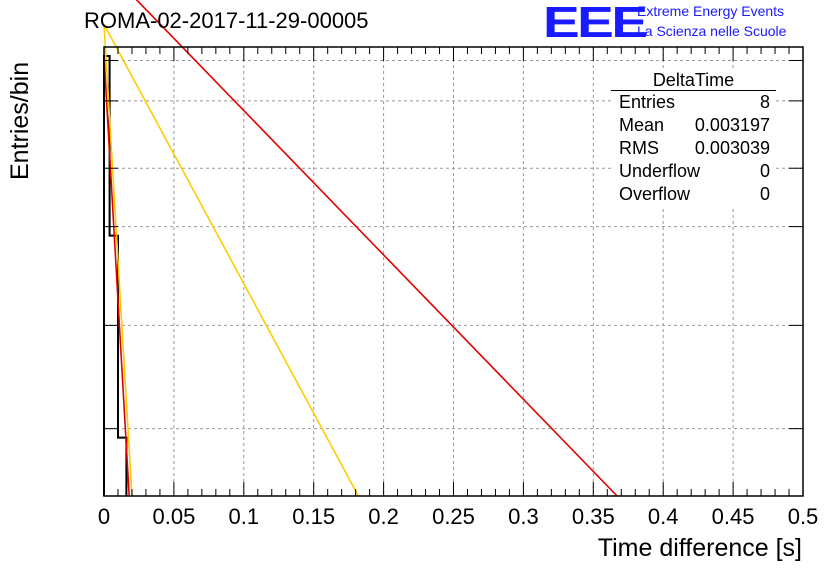 This screenshot has width=836, height=572. I want to click on stats-title: DeltaTime, so click(693, 80).